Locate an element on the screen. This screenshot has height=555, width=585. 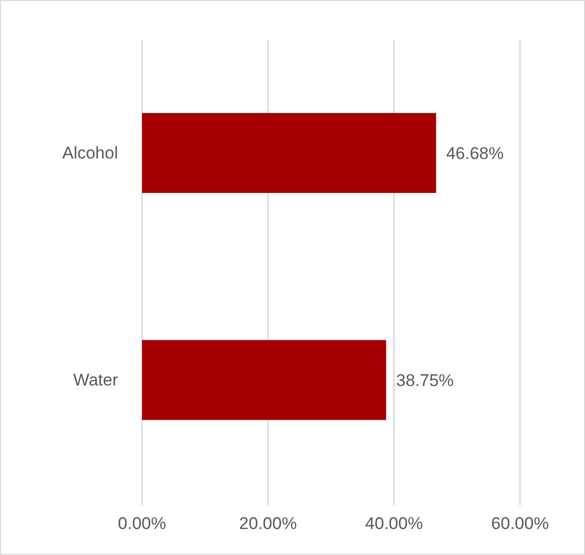
x-tick-label: 60.00% is located at coordinates (520, 524).